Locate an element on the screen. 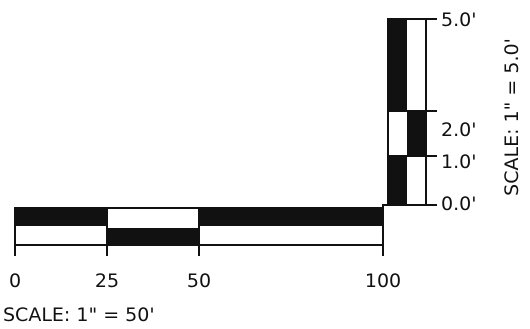  vertical-scale-bar is located at coordinates (412, 112).